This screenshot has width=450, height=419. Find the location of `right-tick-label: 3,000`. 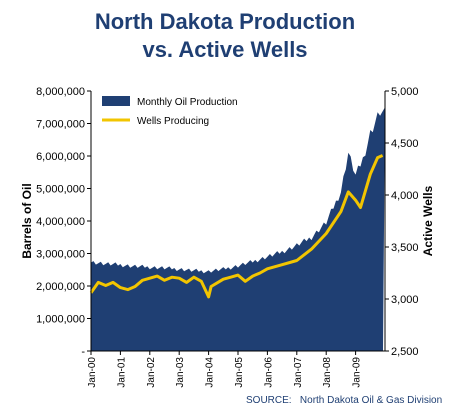

right-tick-label: 3,000 is located at coordinates (405, 300).